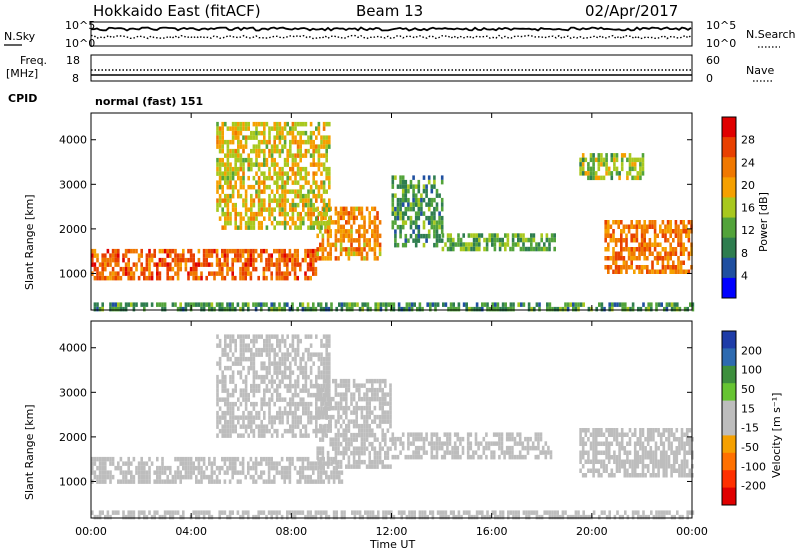 Image resolution: width=800 pixels, height=554 pixels. Describe the element at coordinates (744, 275) in the screenshot. I see `colorbar-tick-0: 4` at that location.